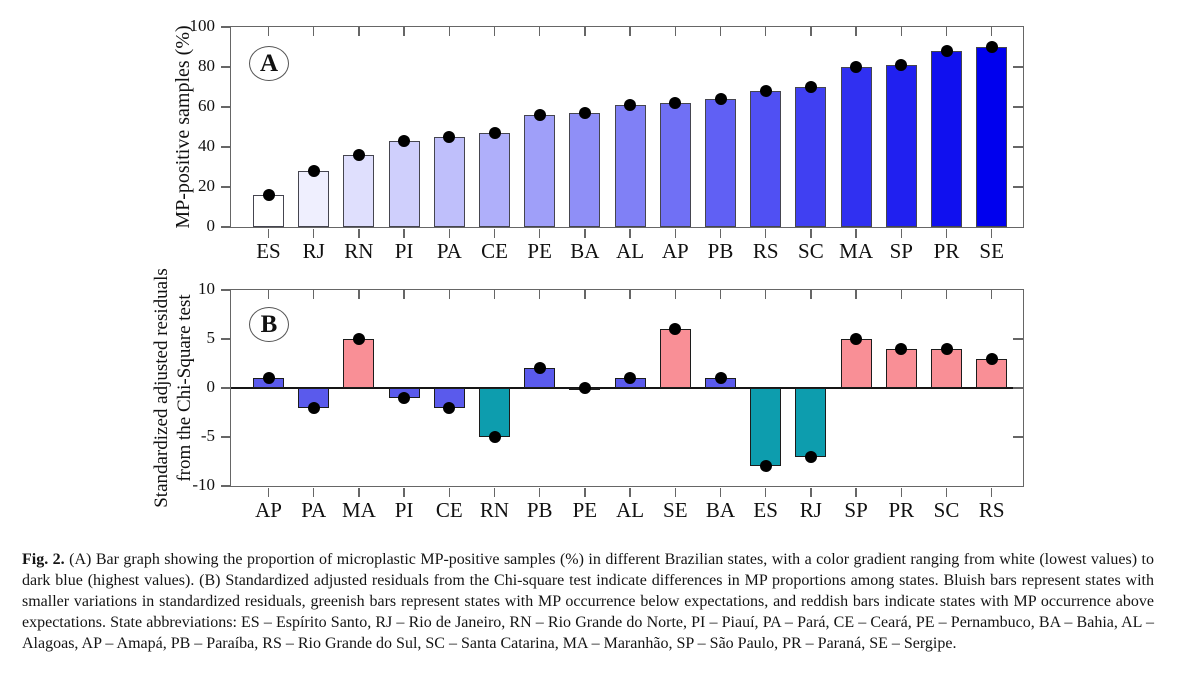 Image resolution: width=1200 pixels, height=677 pixels. Describe the element at coordinates (449, 233) in the screenshot. I see `x-tick-bottom-PA` at that location.